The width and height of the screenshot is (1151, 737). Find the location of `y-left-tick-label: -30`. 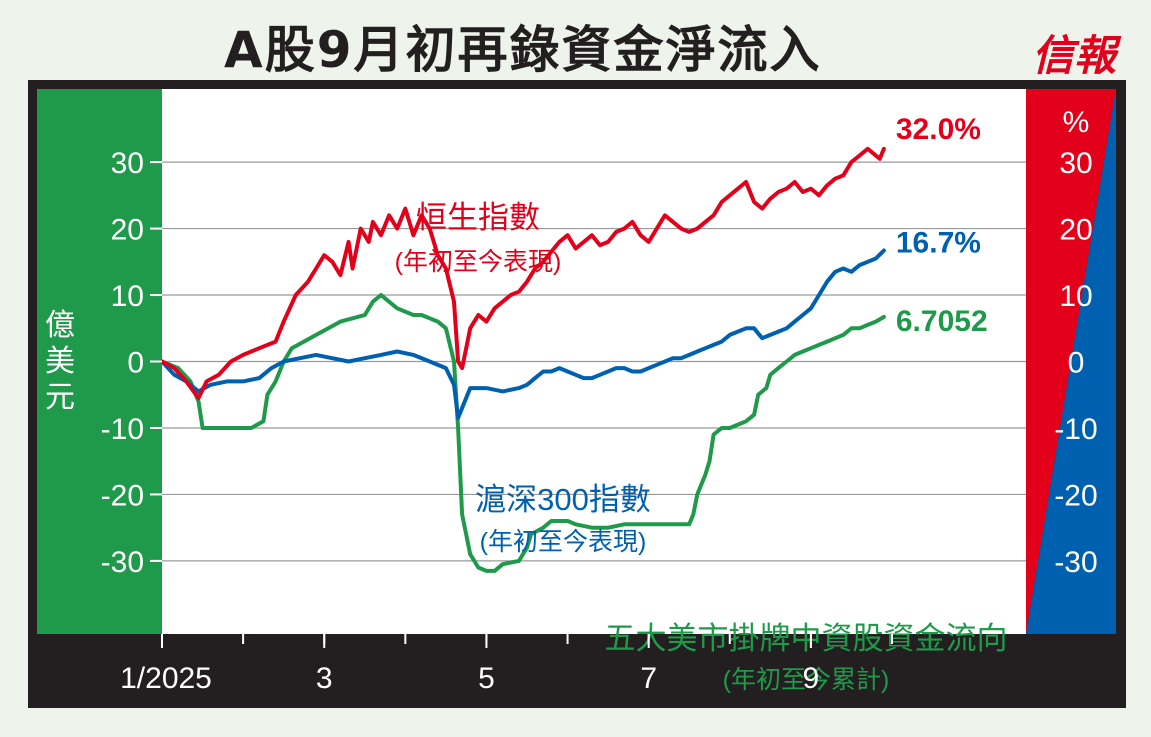

y-left-tick-label: -30 is located at coordinates (122, 562).